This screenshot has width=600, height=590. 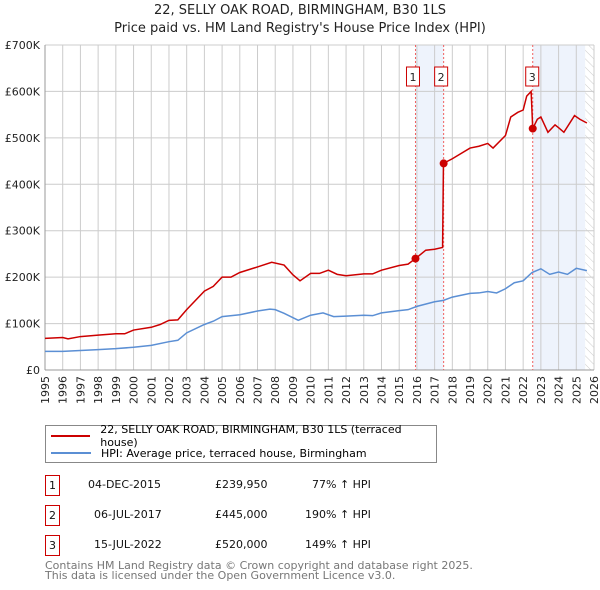 What do you see at coordinates (594, 390) in the screenshot?
I see `x-tick-label: 2026` at bounding box center [594, 390].